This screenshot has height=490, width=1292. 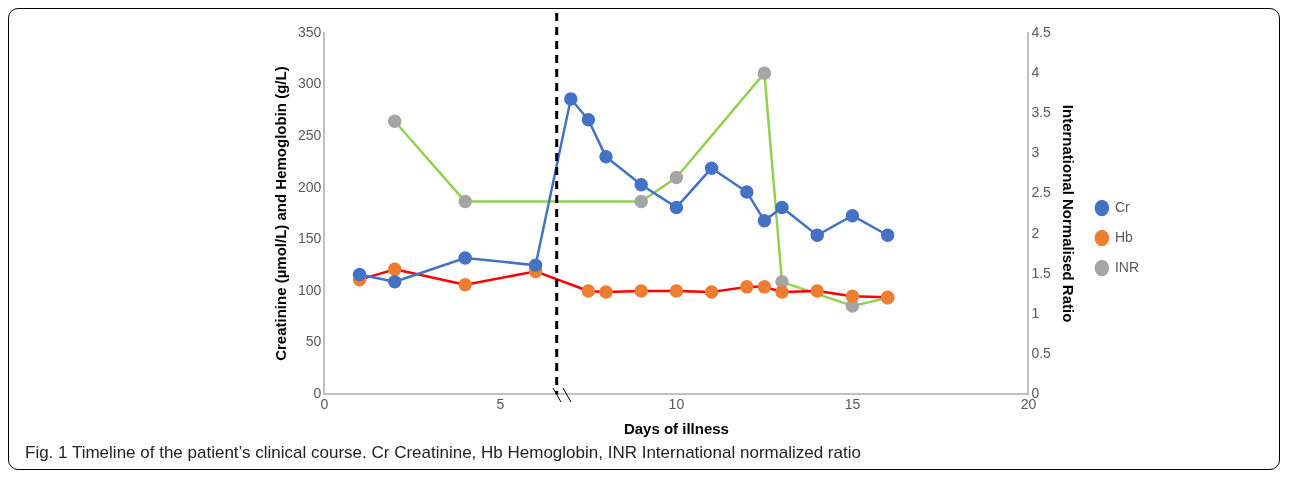 I want to click on y2-tick-label: 4, so click(x=1035, y=71).